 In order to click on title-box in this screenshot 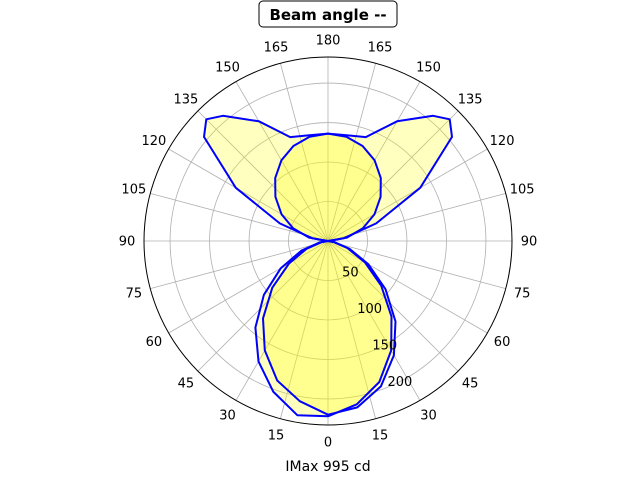, I will do `click(328, 14)`.